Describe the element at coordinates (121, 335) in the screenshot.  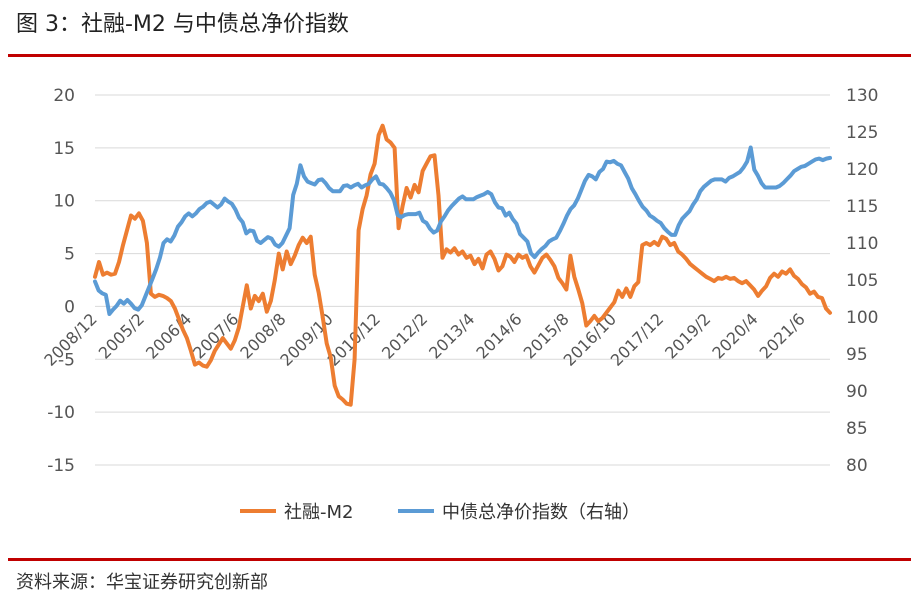
I see `x-tick-label: 2005/2` at that location.